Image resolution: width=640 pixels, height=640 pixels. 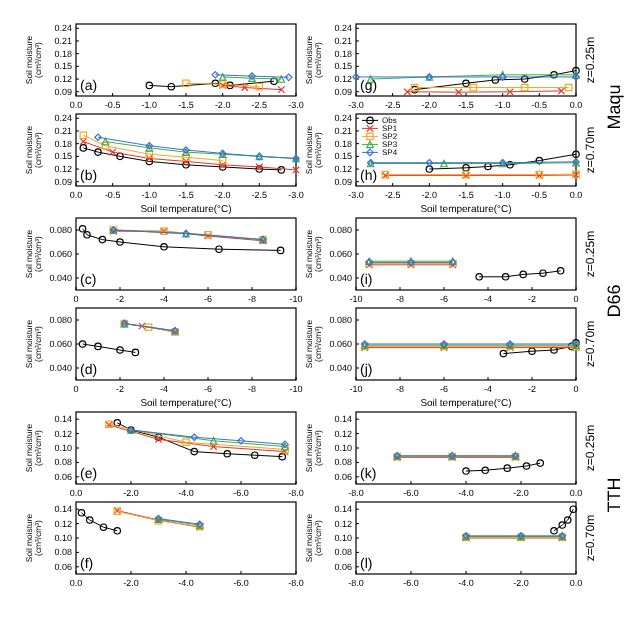 What do you see at coordinates (614, 301) in the screenshot?
I see `text: D66` at bounding box center [614, 301].